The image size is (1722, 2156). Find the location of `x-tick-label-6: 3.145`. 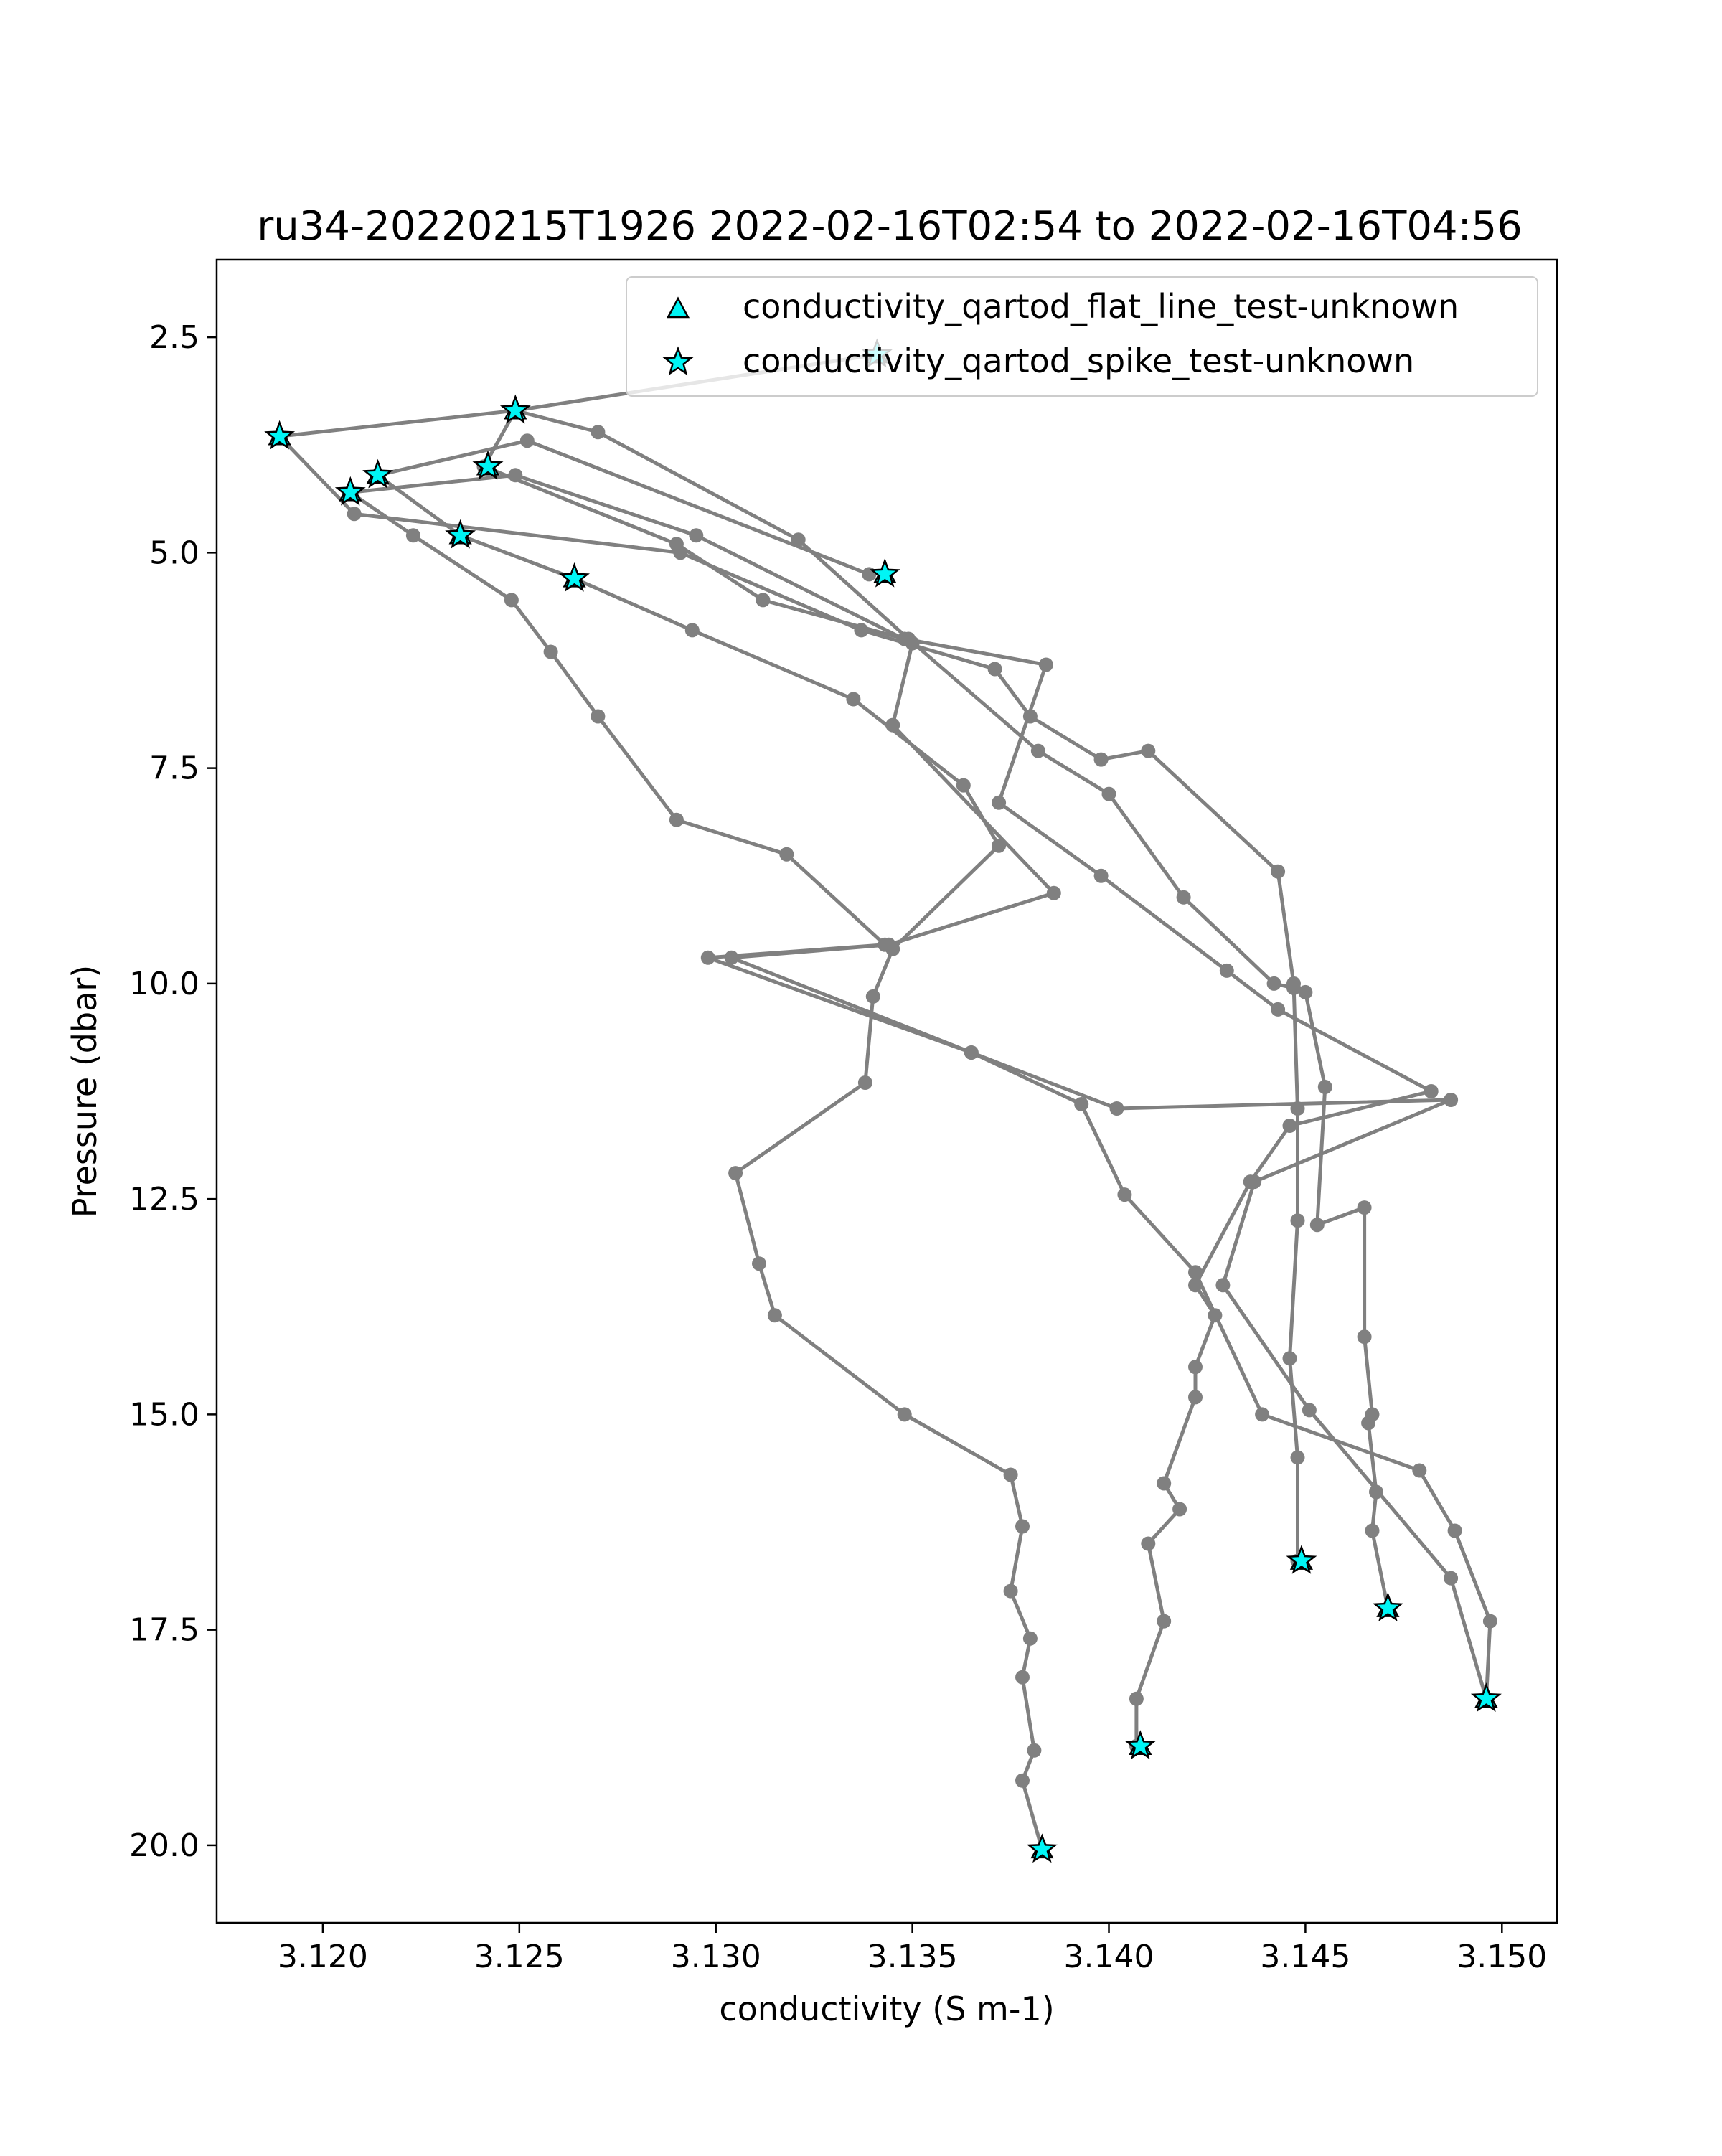

x-tick-label-6: 3.145 is located at coordinates (1305, 1957).